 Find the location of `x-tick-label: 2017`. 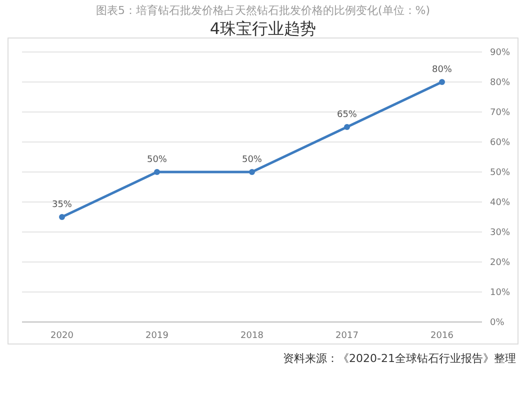

x-tick-label: 2017 is located at coordinates (347, 336).